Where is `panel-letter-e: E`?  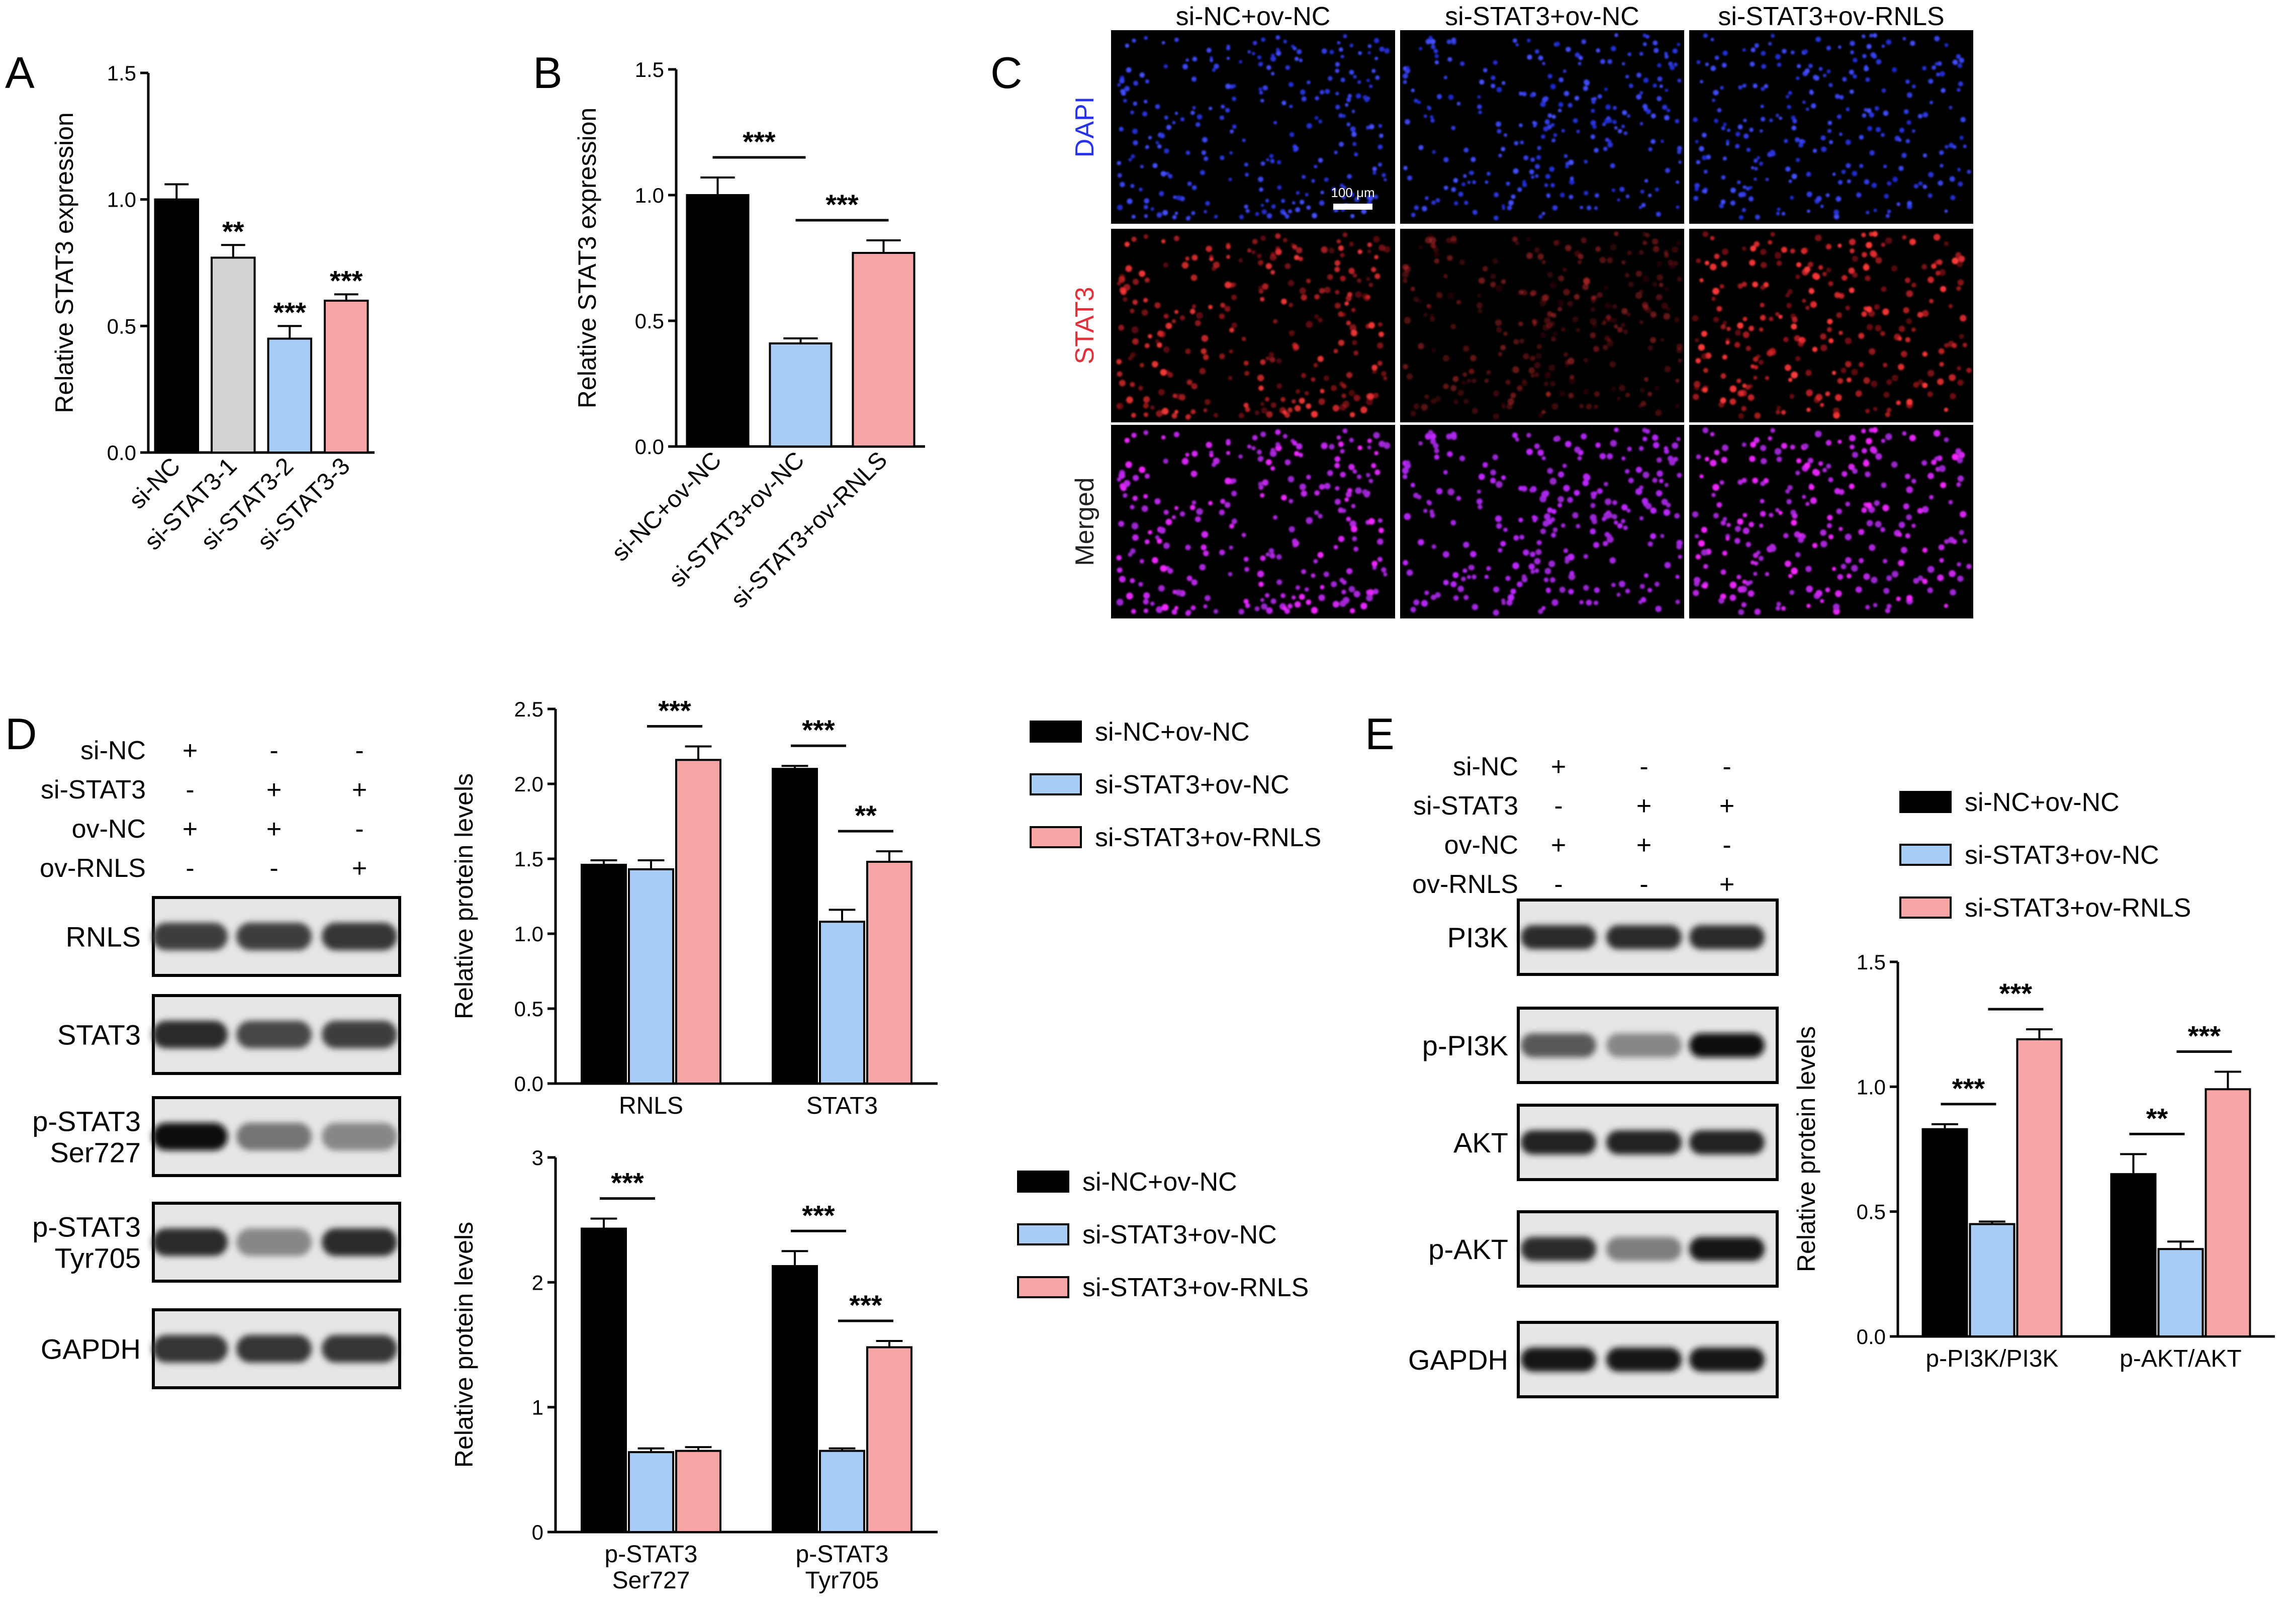
panel-letter-e: E is located at coordinates (1380, 734).